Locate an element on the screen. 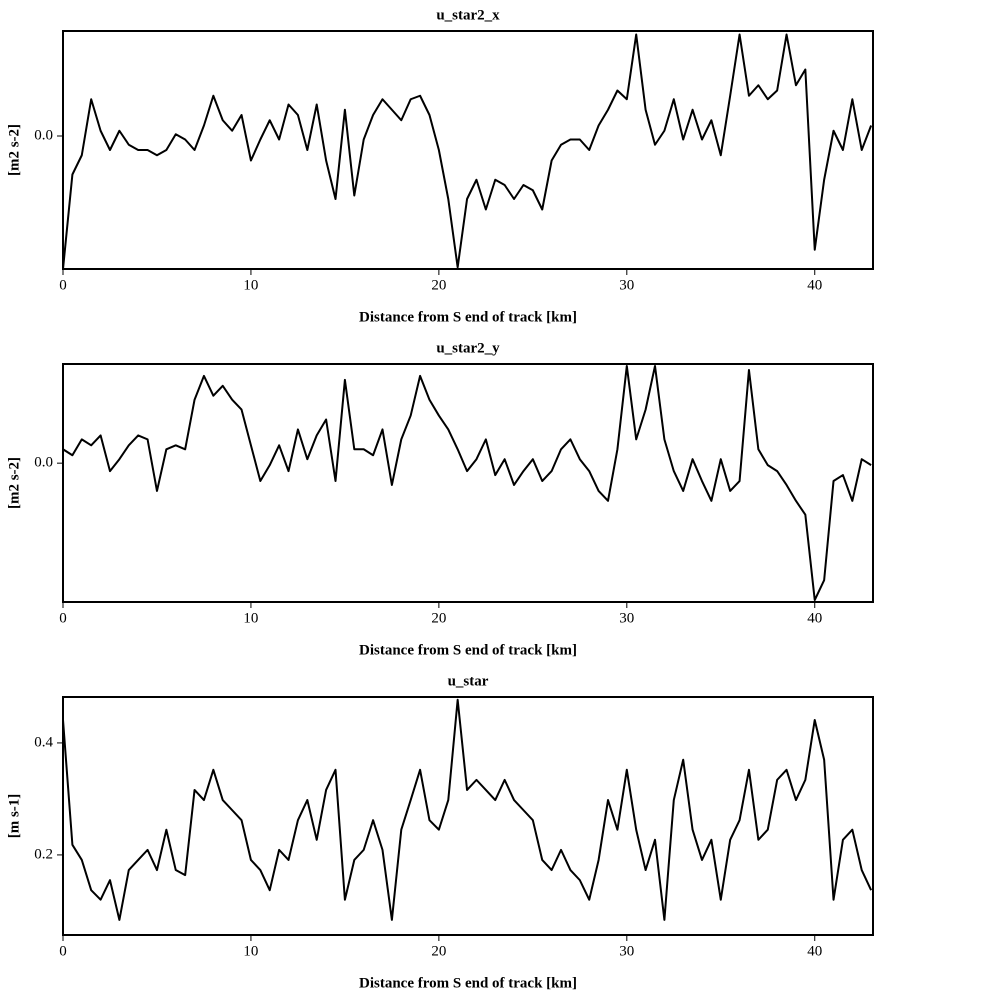 The height and width of the screenshot is (1000, 1000). chart-title: u_star2_x is located at coordinates (468, 15).